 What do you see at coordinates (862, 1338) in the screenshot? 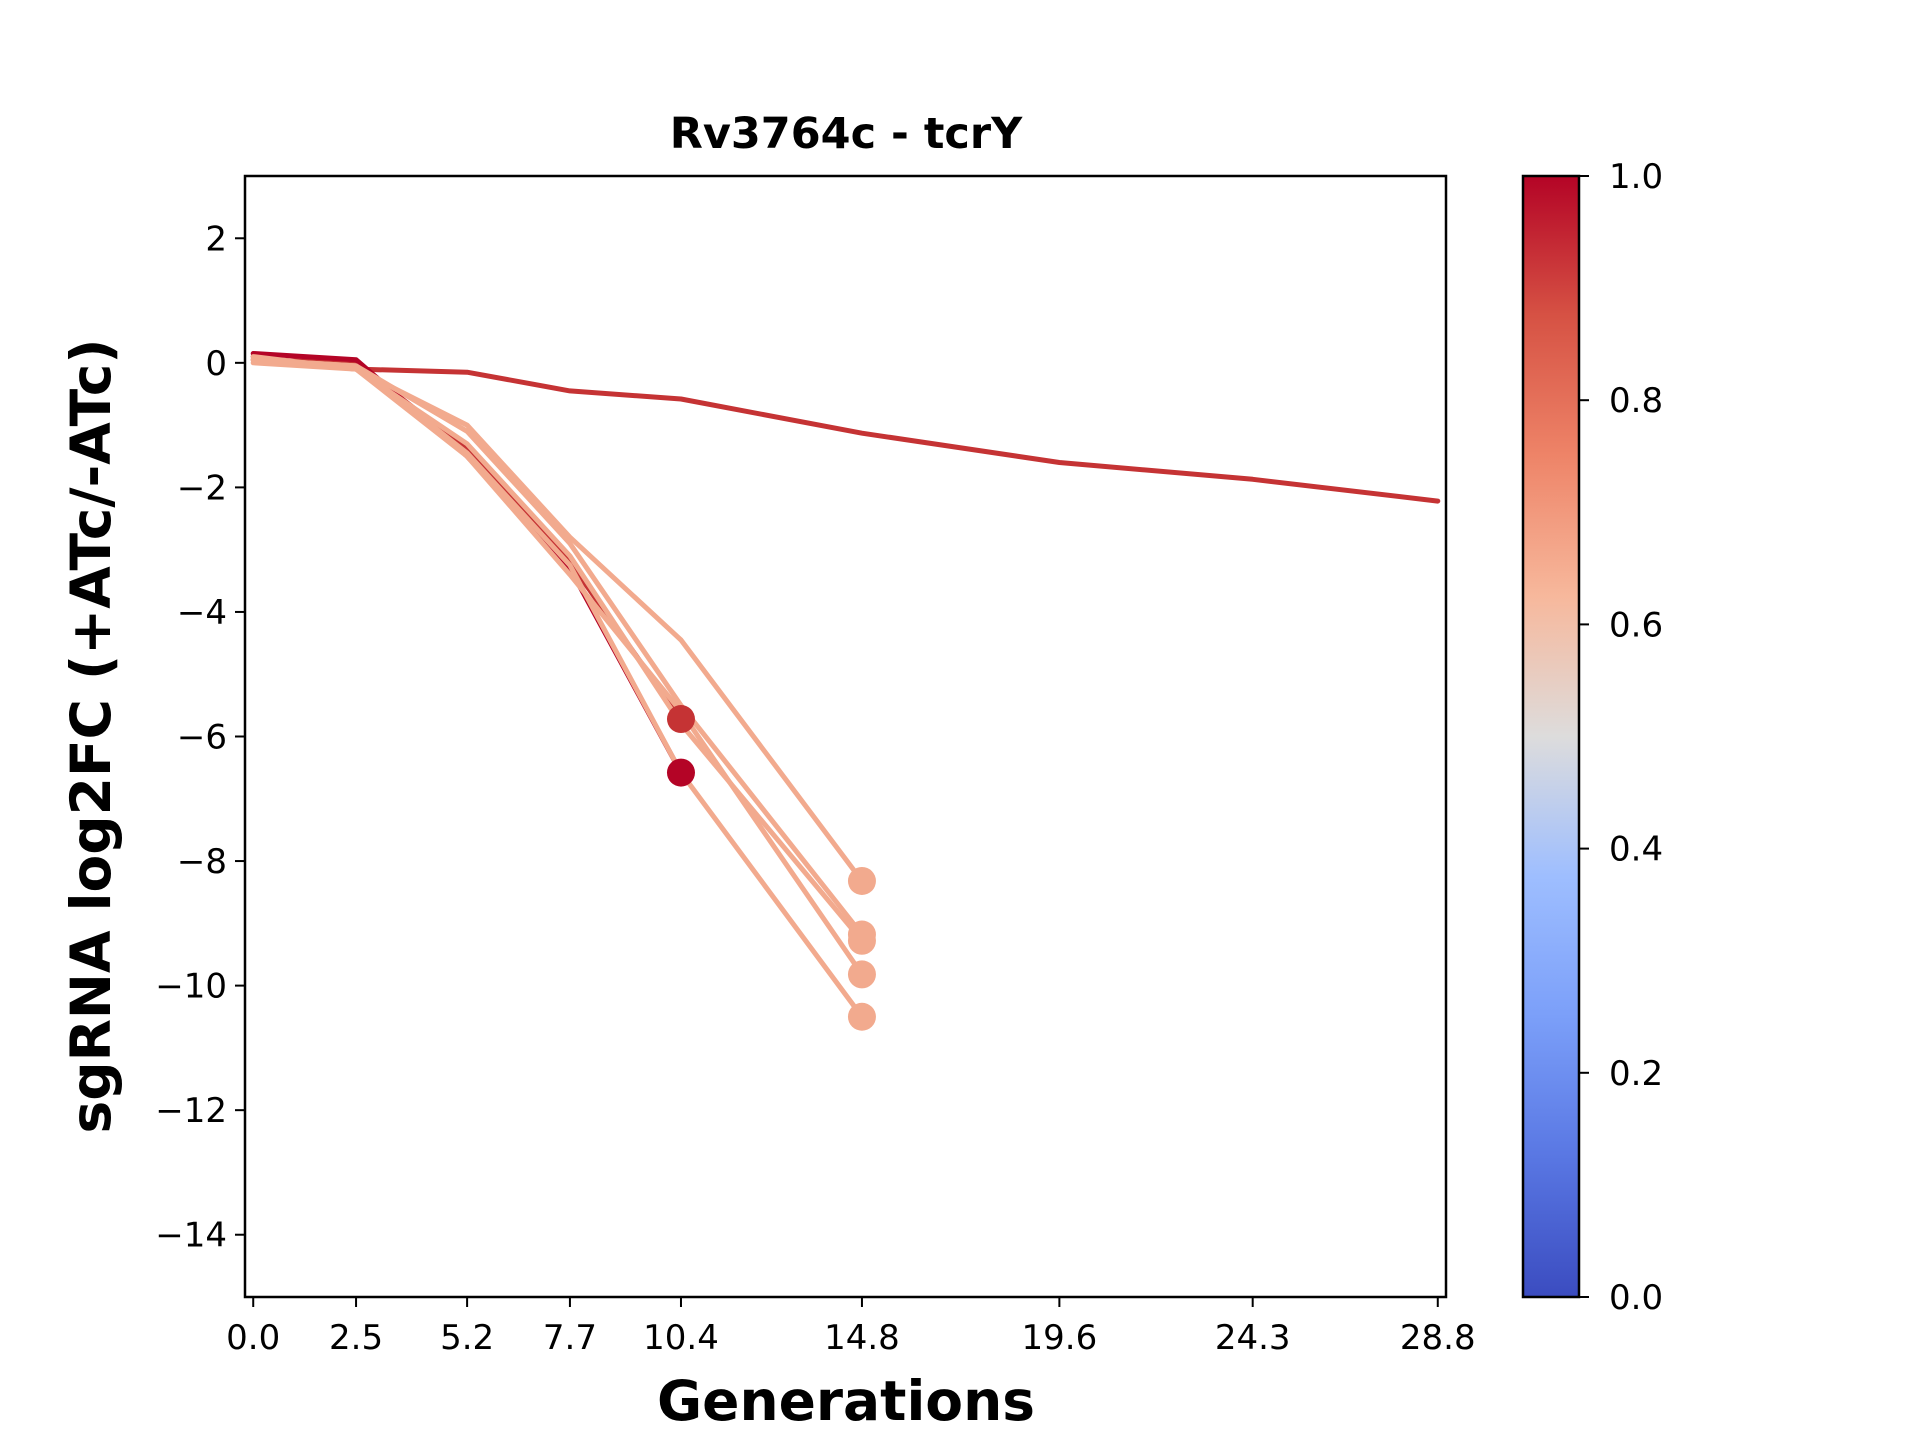
I see `x-tick-label: 14.8` at bounding box center [862, 1338].